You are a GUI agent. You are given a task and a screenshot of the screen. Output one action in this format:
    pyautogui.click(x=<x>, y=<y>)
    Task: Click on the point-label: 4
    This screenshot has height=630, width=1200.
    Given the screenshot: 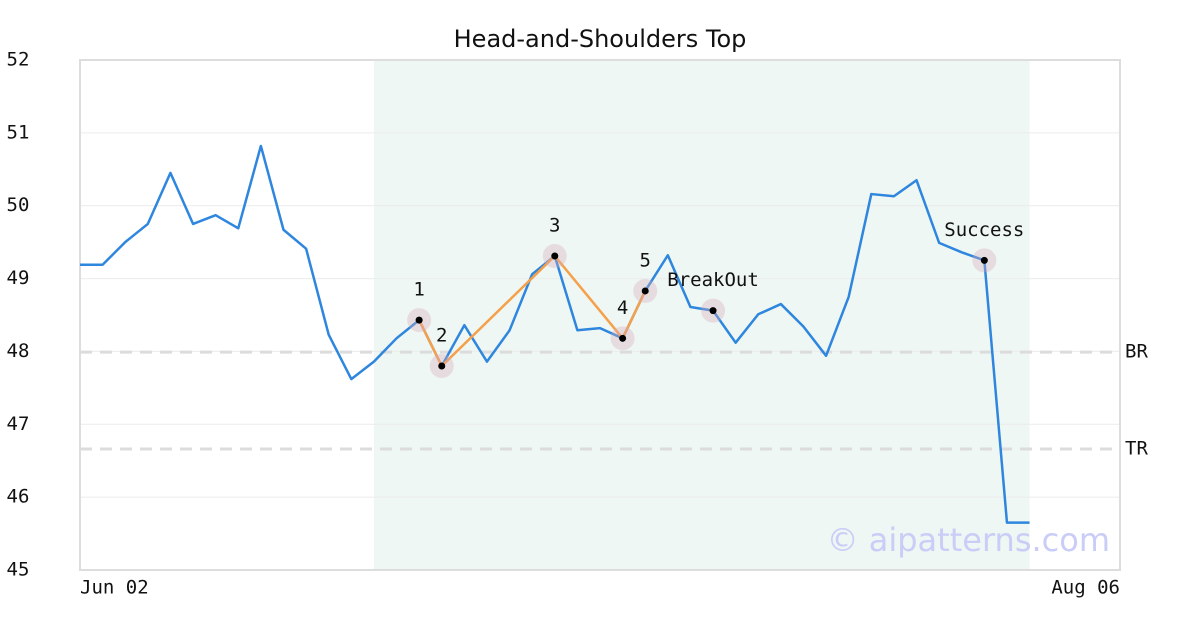 What is the action you would take?
    pyautogui.click(x=622, y=308)
    